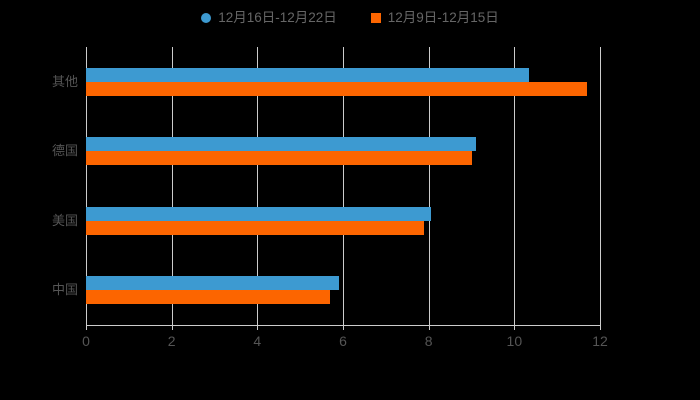 The width and height of the screenshot is (700, 400). Describe the element at coordinates (64, 81) in the screenshot. I see `y-axis-label-3: 其他` at that location.